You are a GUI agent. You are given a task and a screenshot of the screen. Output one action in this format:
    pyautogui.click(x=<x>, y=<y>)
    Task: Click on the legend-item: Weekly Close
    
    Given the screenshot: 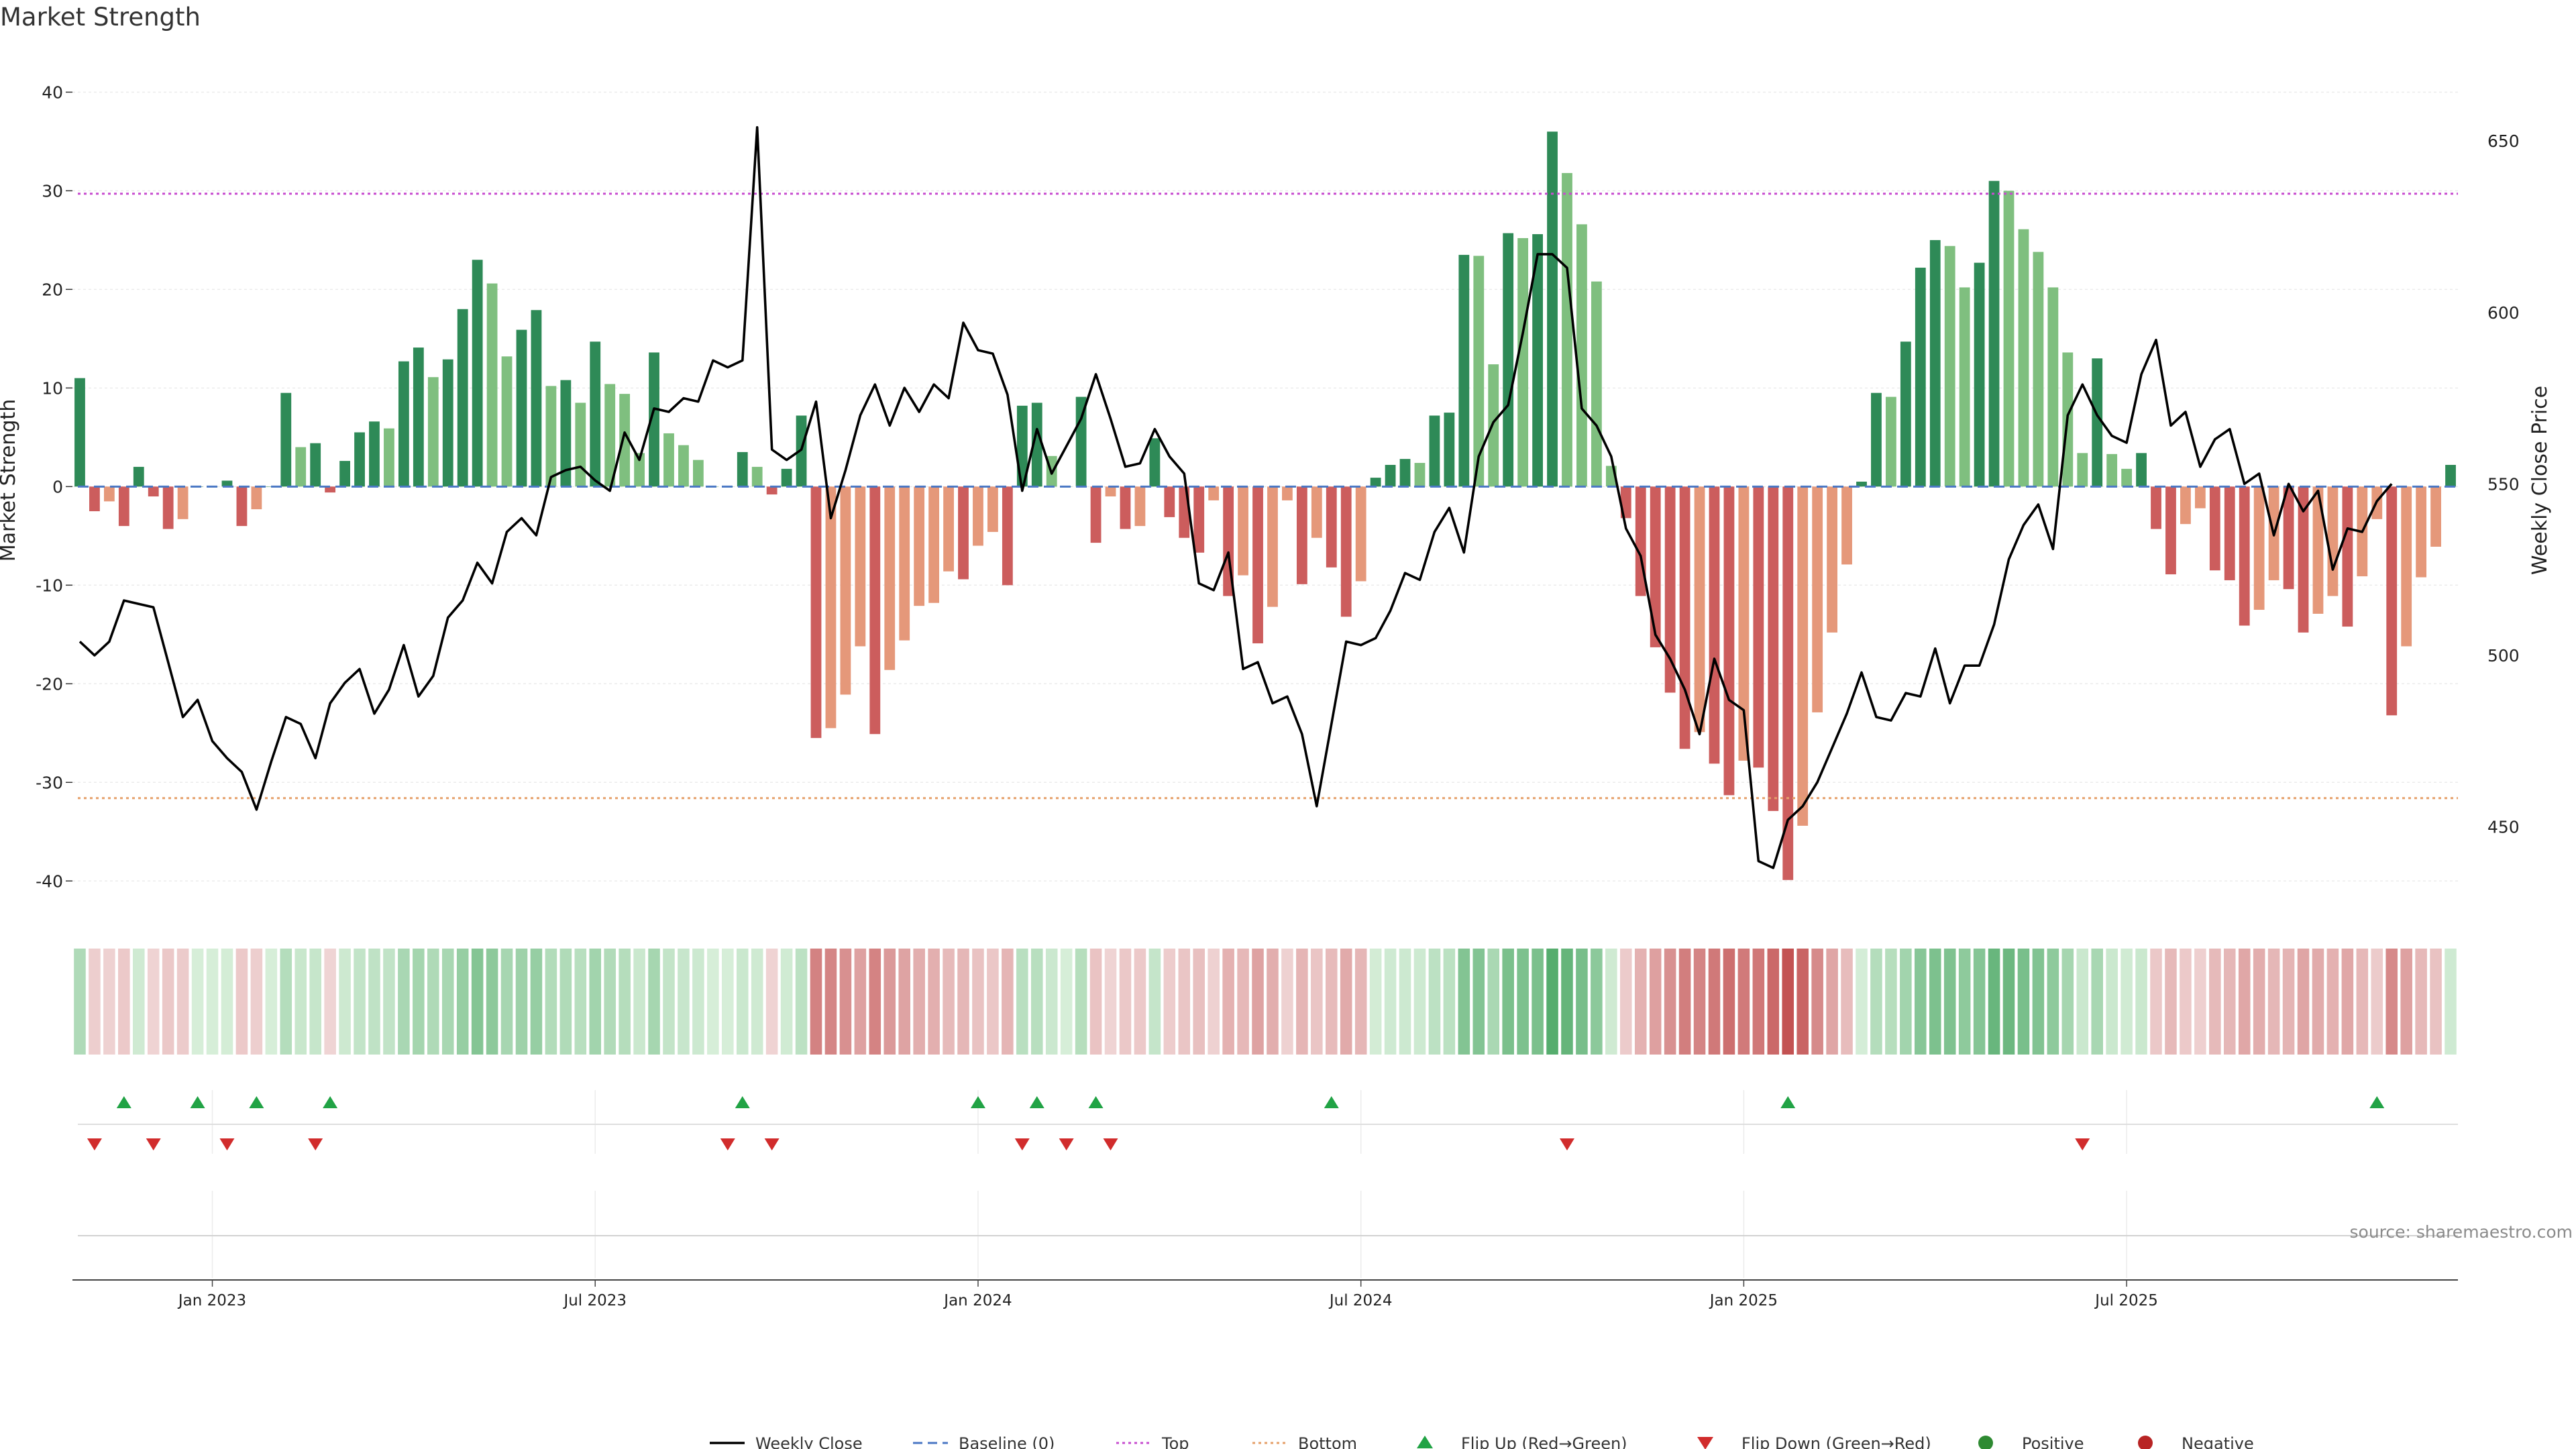 What is the action you would take?
    pyautogui.click(x=786, y=1441)
    